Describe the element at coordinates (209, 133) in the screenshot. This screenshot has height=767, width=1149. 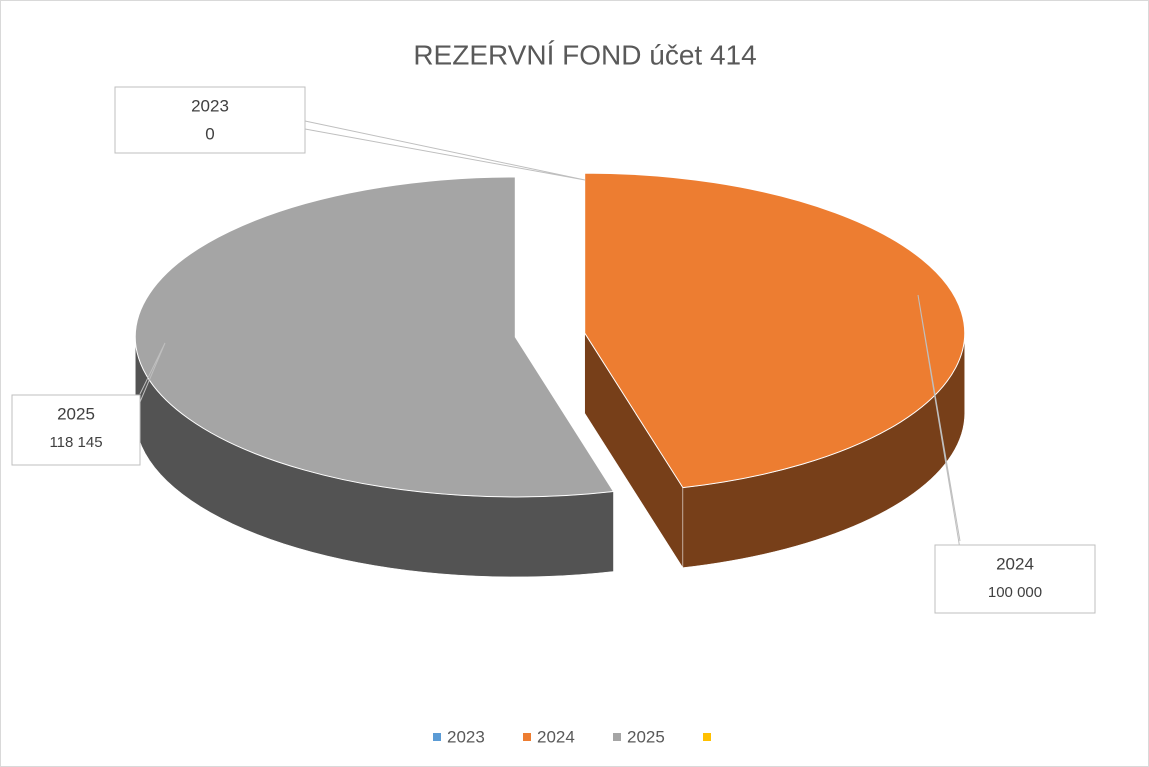
I see `data-label-value: 0` at that location.